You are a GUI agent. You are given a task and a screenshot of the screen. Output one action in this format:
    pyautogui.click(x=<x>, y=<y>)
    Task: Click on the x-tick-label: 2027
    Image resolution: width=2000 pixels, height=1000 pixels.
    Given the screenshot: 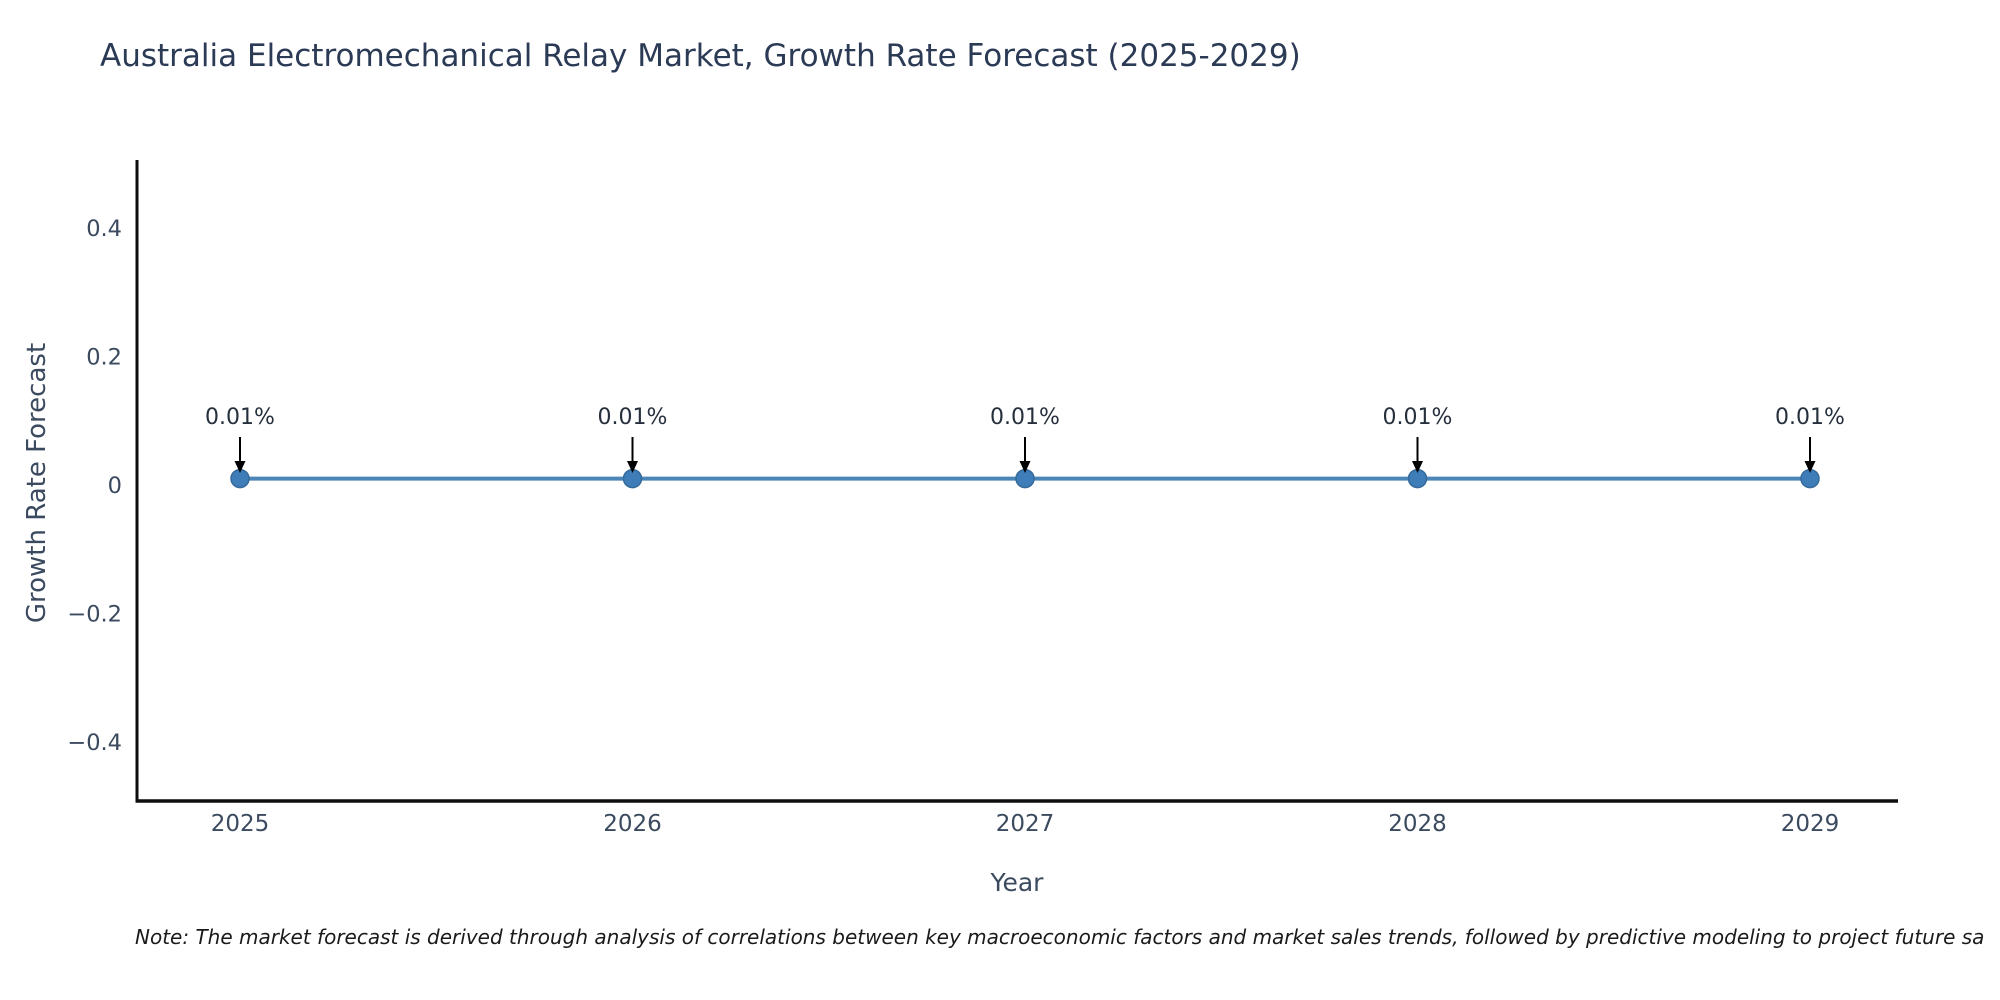 What is the action you would take?
    pyautogui.click(x=1025, y=824)
    